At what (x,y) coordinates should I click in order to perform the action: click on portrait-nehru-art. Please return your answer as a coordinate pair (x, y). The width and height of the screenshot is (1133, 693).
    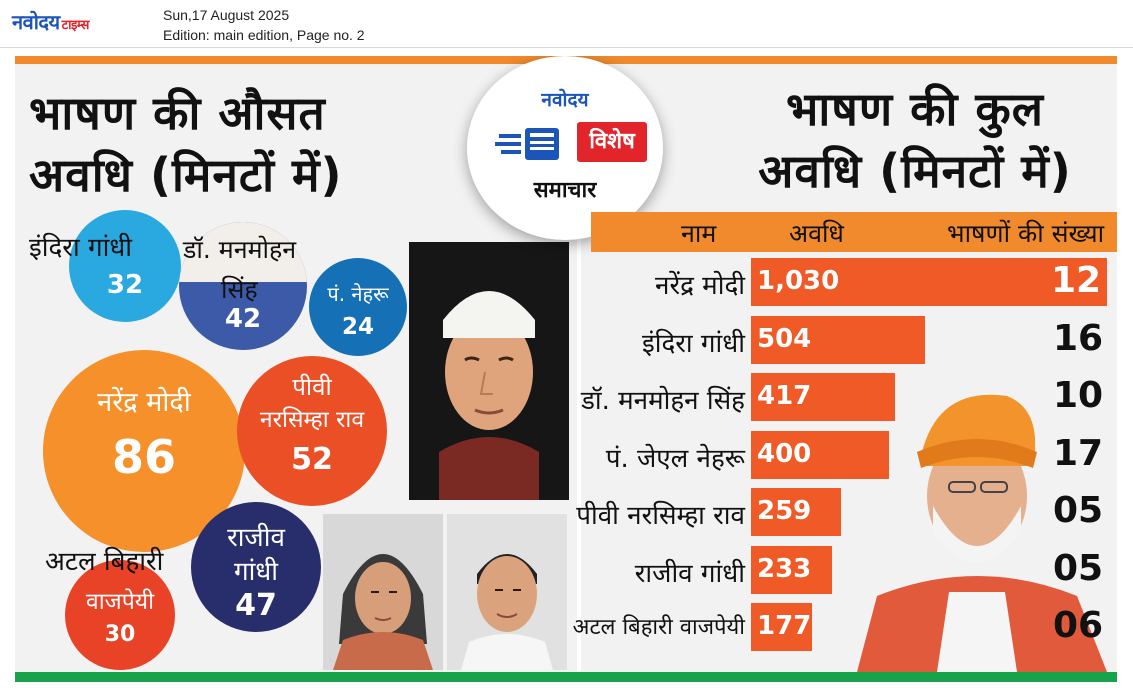
    Looking at the image, I should click on (489, 371).